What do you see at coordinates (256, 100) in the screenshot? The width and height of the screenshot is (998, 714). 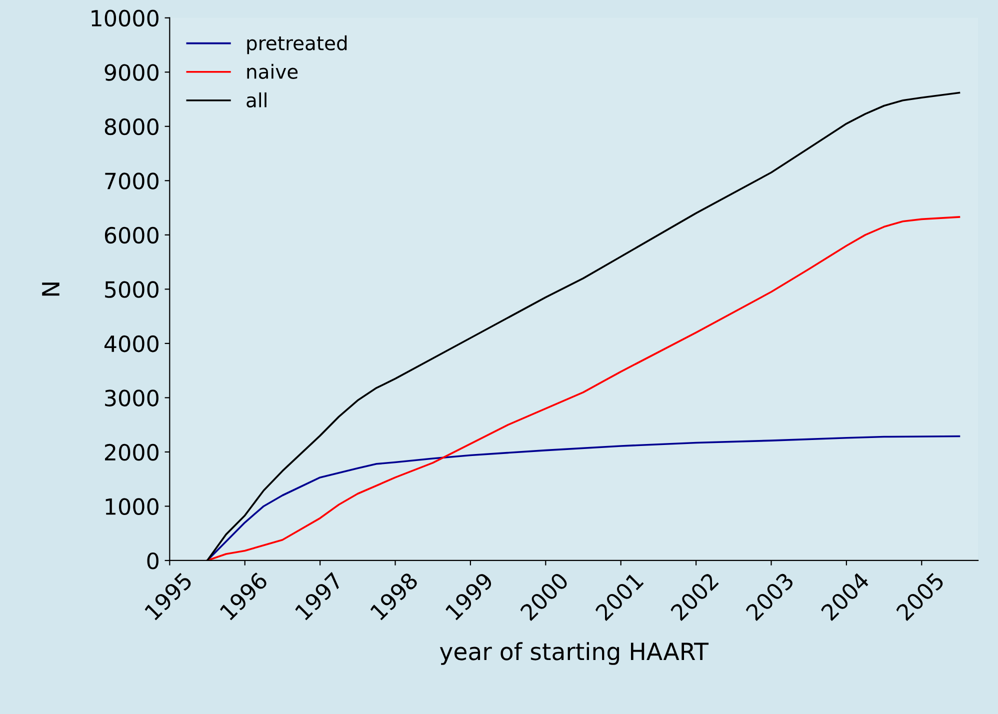 I see `legend-label: all` at bounding box center [256, 100].